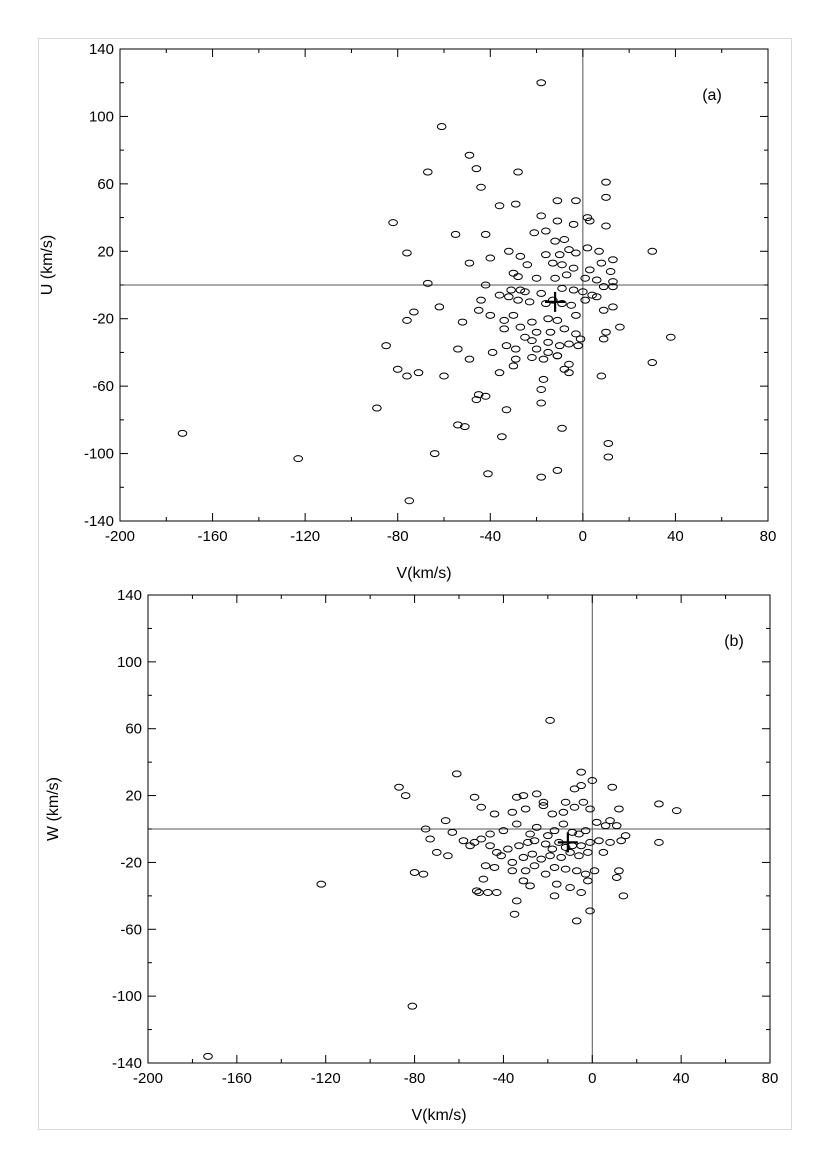  I want to click on x-tick-label: 40, so click(681, 1078).